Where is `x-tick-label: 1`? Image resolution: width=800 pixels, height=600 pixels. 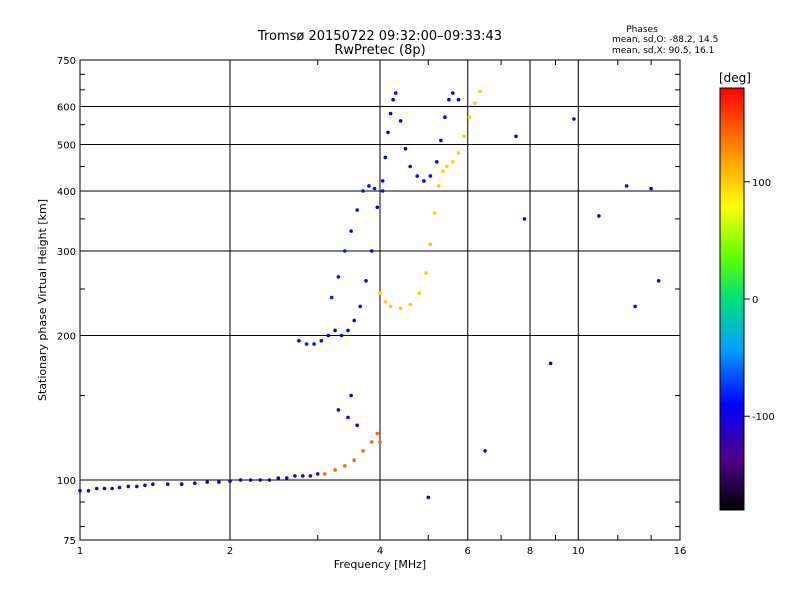 x-tick-label: 1 is located at coordinates (80, 551).